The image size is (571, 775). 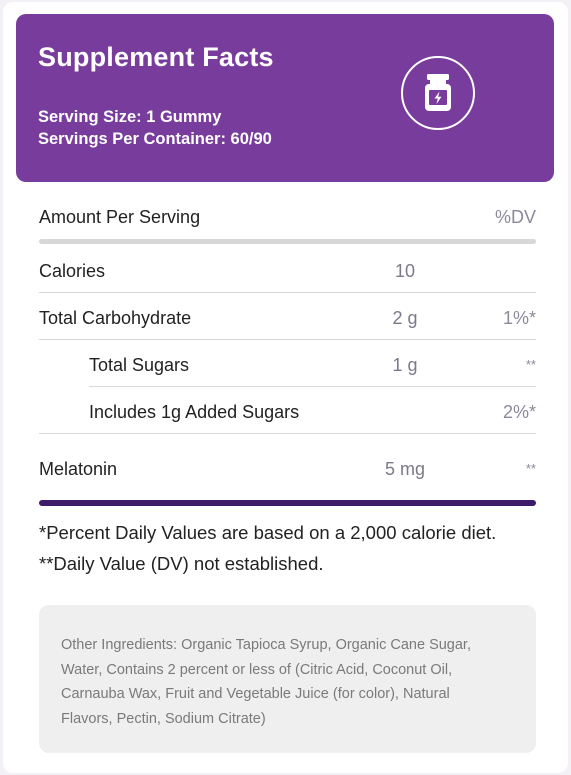 I want to click on servings-per-container: Servings Per Container: 60/90, so click(x=155, y=139).